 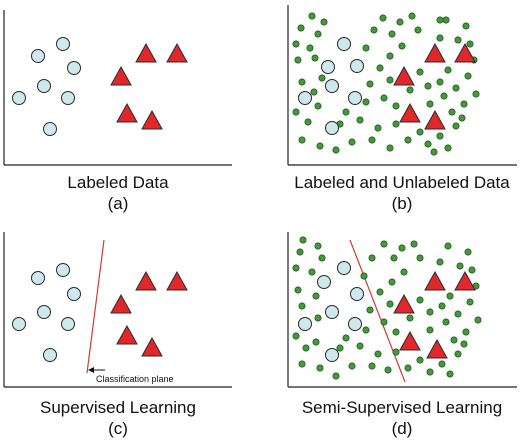 I want to click on classification-plane-line, so click(x=95, y=306).